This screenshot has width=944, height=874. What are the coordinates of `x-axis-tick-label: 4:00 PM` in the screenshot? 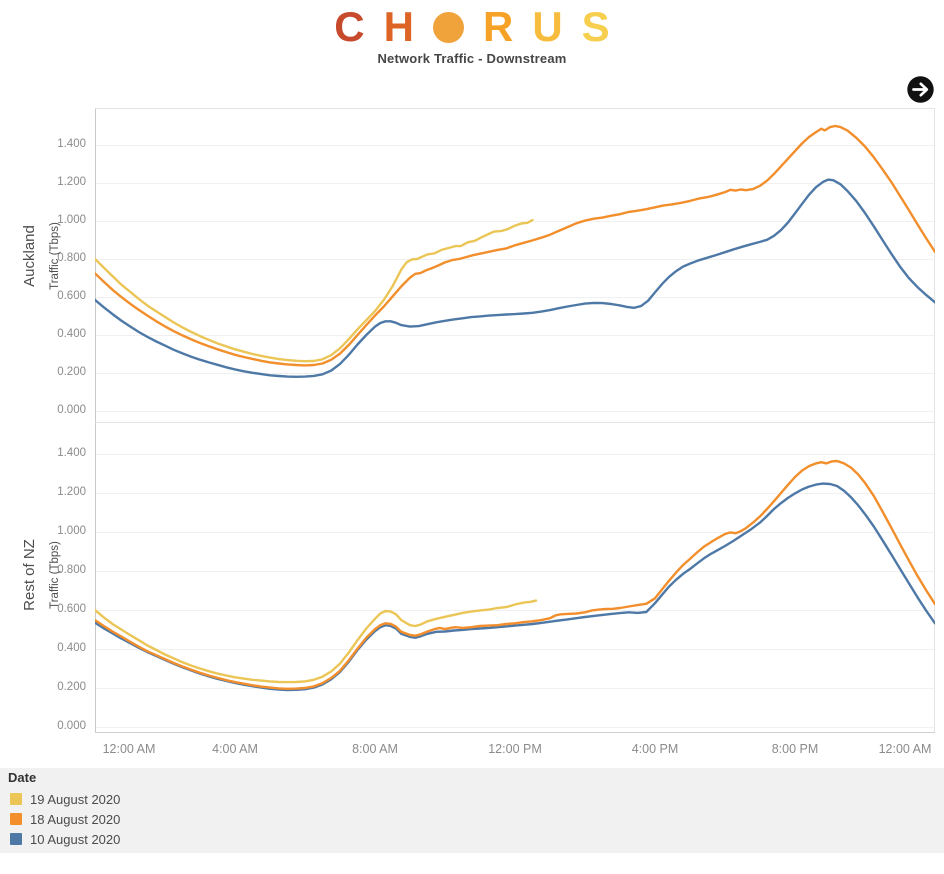 It's located at (655, 749).